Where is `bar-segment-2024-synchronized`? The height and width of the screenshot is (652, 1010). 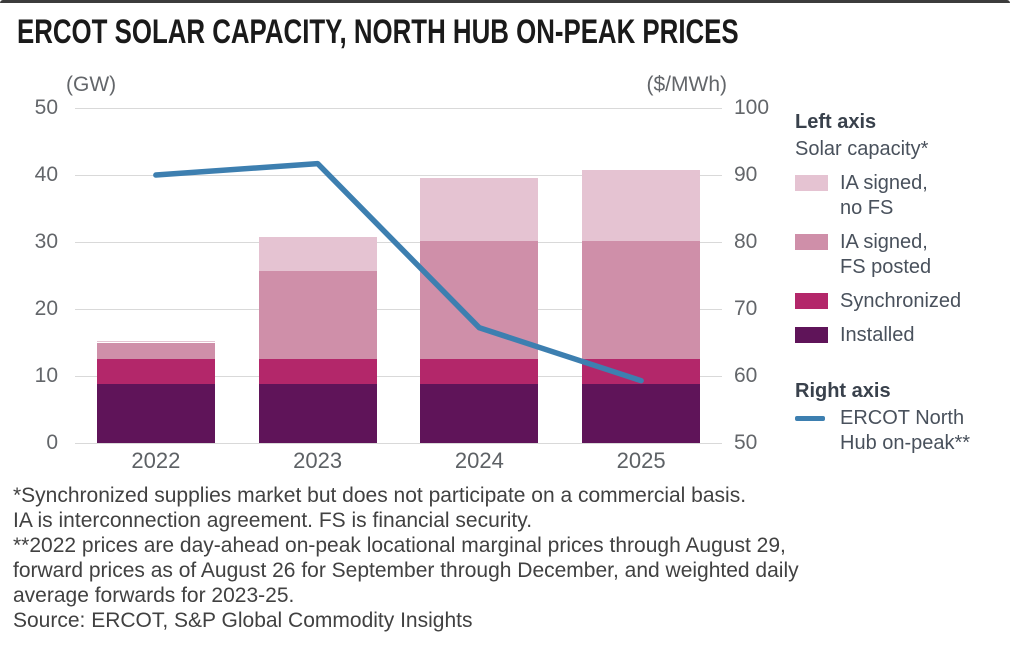 bar-segment-2024-synchronized is located at coordinates (479, 372).